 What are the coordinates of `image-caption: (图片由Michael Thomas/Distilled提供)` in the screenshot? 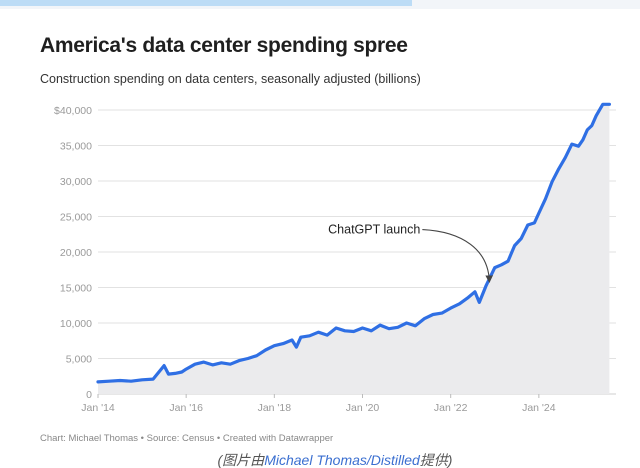 It's located at (335, 460).